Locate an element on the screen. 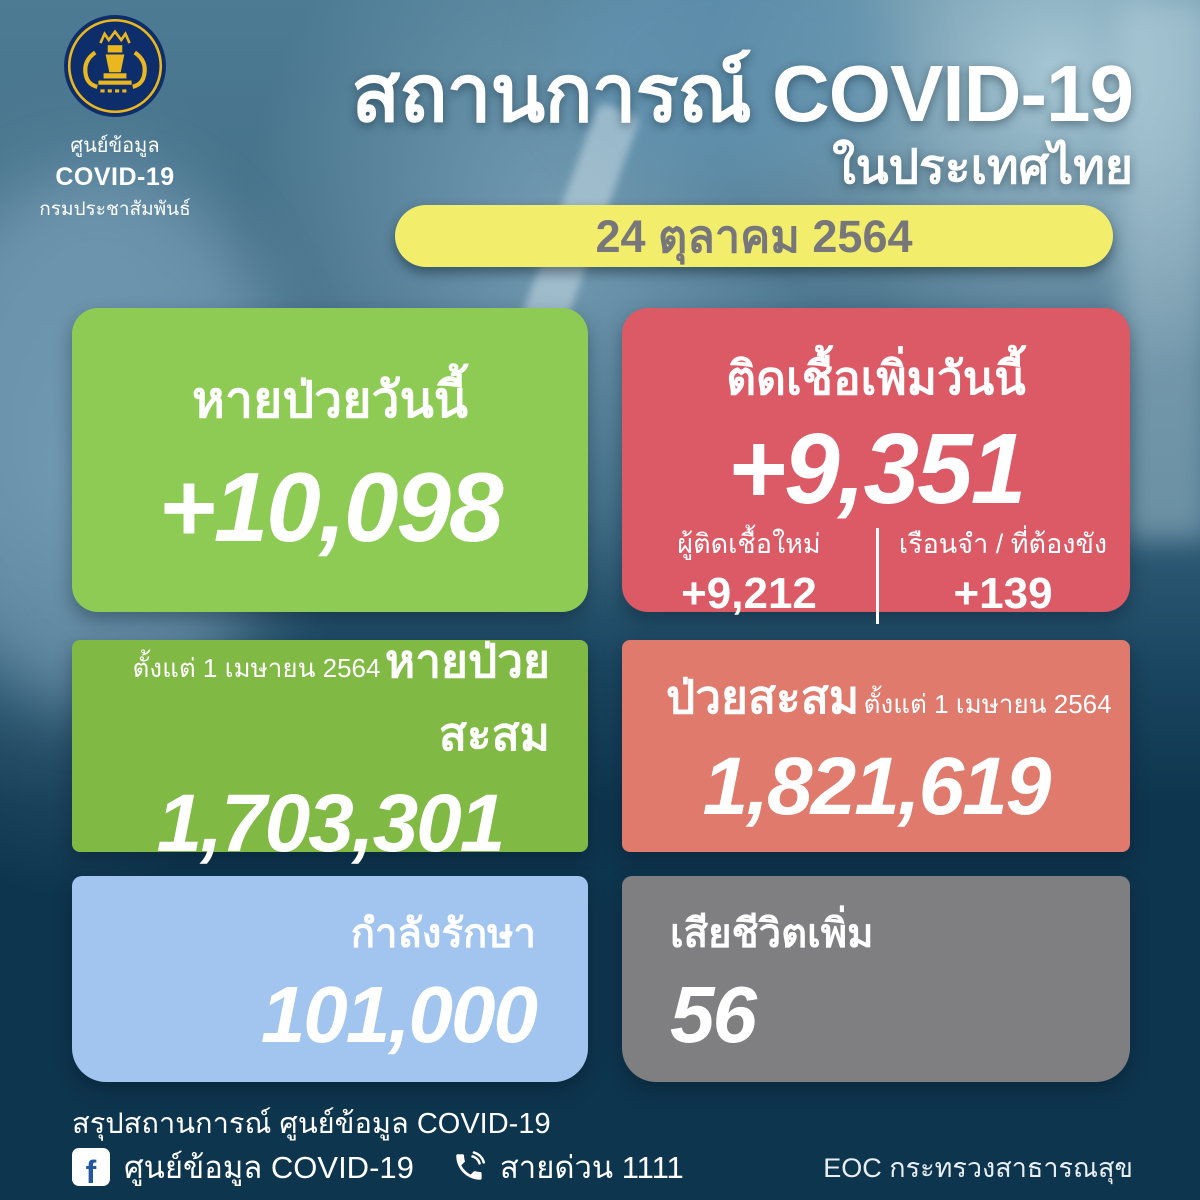 Image resolution: width=1200 pixels, height=1200 pixels. new-cases-label: ติดเชื้อเพิ่มวันนี้ is located at coordinates (876, 378).